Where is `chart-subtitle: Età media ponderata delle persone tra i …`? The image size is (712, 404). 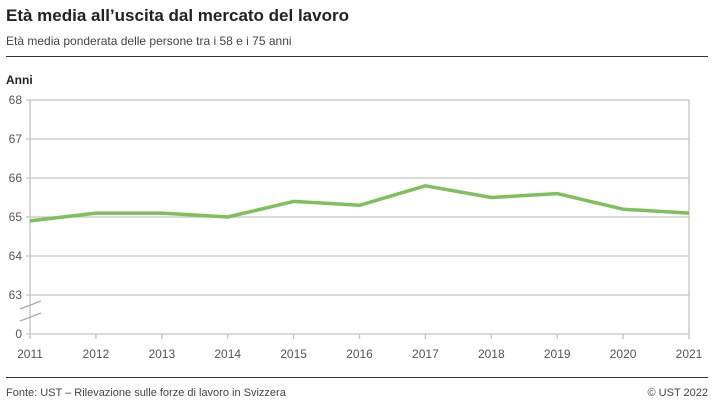
chart-subtitle: Età media ponderata delle persone tra i … is located at coordinates (149, 41).